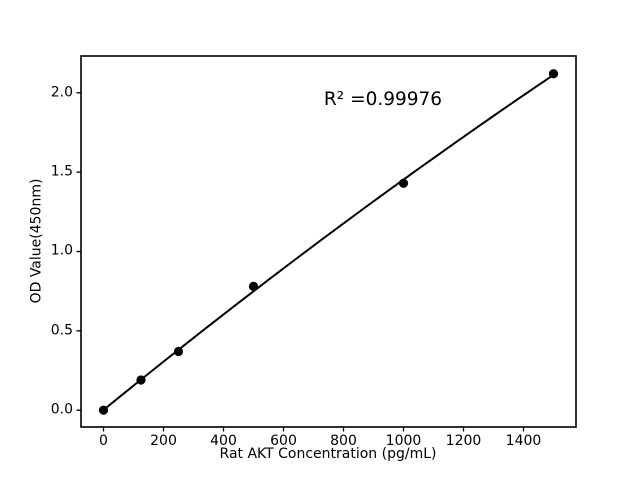 The width and height of the screenshot is (640, 480). Describe the element at coordinates (403, 441) in the screenshot. I see `x-tick-label: 1000` at that location.